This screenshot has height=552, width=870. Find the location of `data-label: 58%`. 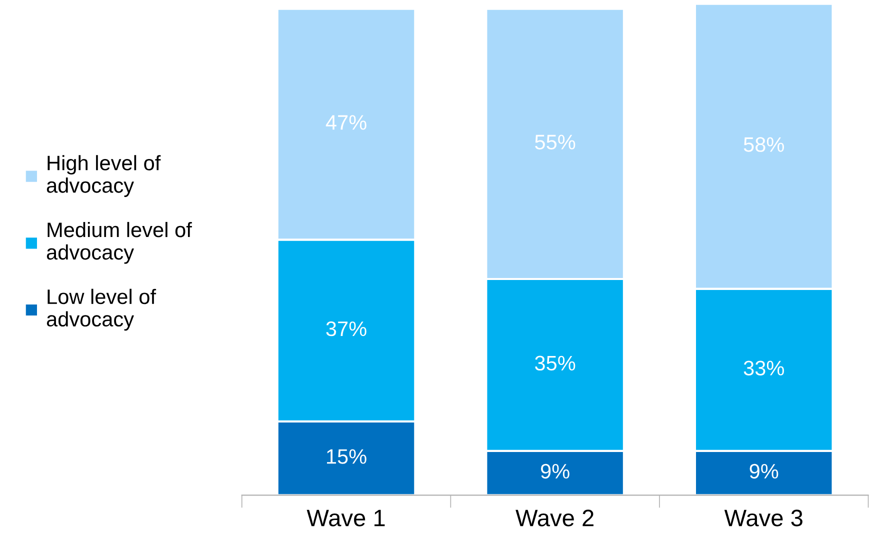

data-label: 58% is located at coordinates (764, 144).